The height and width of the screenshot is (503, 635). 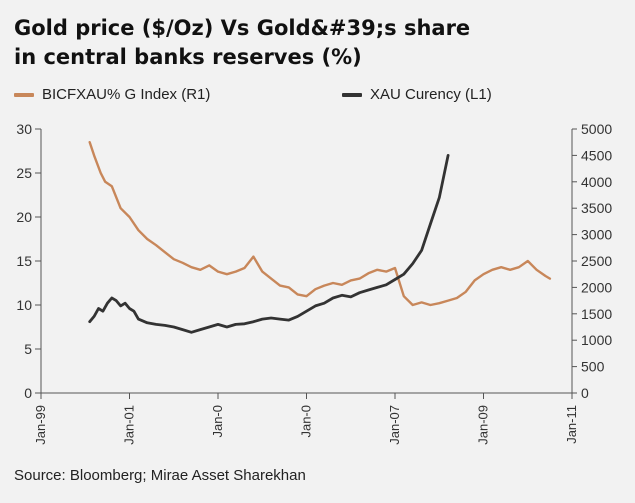 I want to click on y-right-tick-label: 4000, so click(x=596, y=182).